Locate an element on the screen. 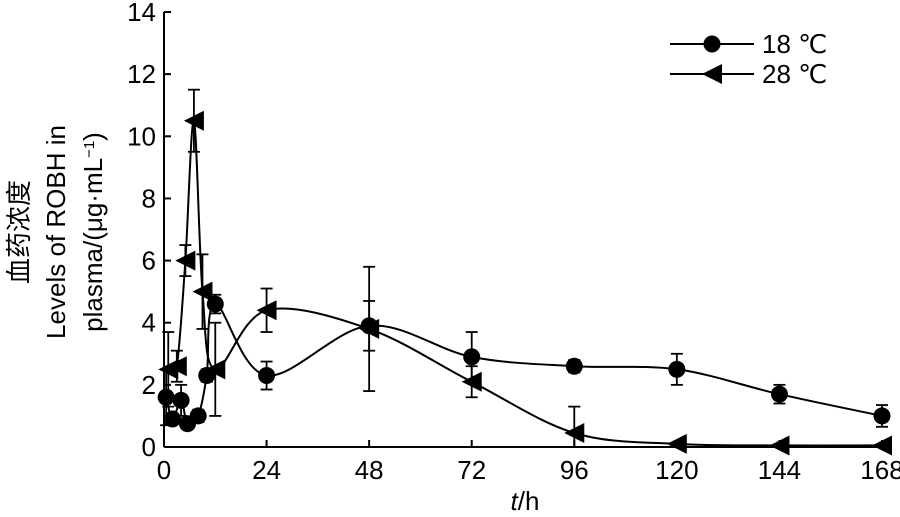 The image size is (900, 517). legend-item-28c-label: 28 ℃ is located at coordinates (794, 74).